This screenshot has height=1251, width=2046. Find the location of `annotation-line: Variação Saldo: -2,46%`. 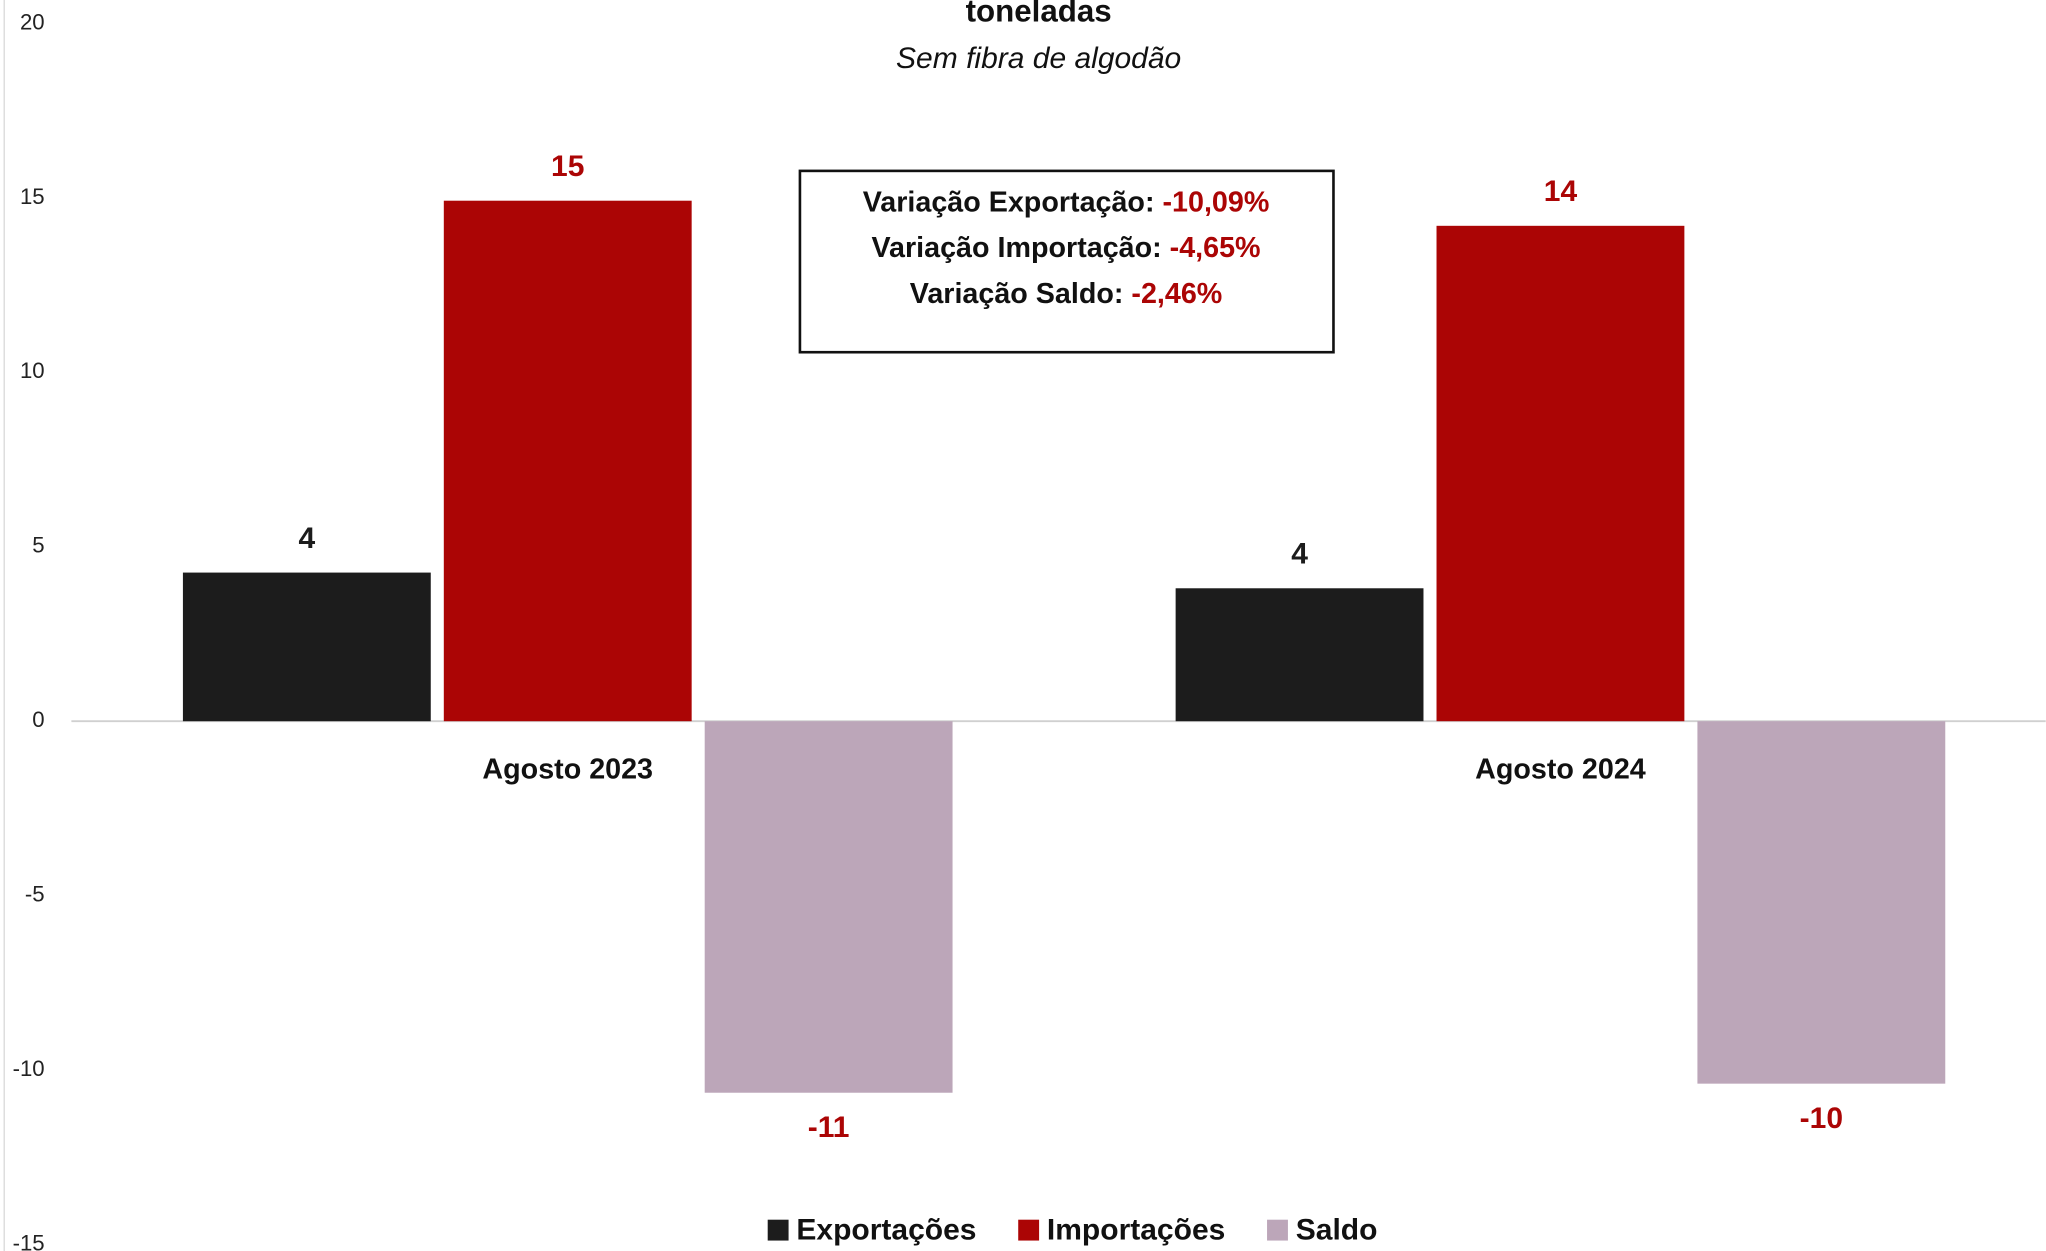

annotation-line: Variação Saldo: -2,46% is located at coordinates (1066, 293).